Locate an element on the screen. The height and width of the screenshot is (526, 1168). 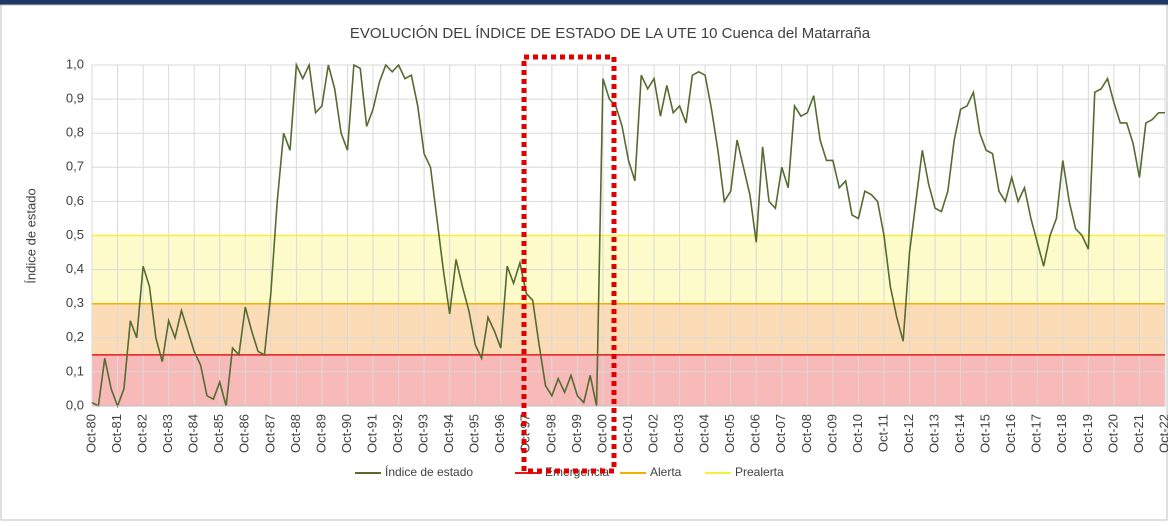
x-tick-label: Oct-81 is located at coordinates (116, 433).